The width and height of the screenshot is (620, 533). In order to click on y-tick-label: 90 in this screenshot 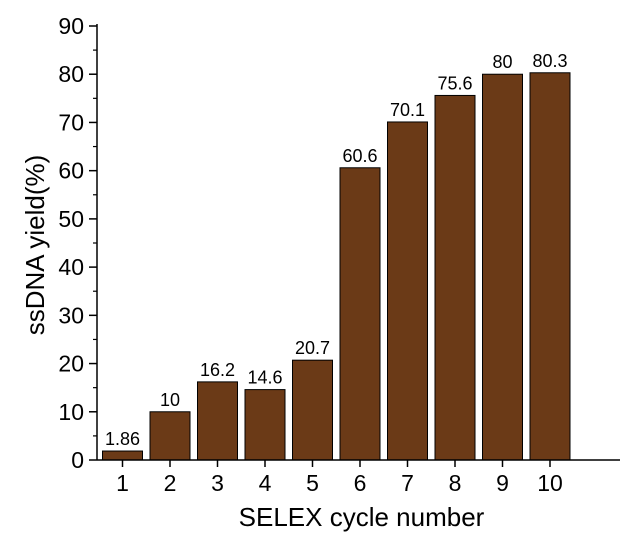, I will do `click(71, 26)`.